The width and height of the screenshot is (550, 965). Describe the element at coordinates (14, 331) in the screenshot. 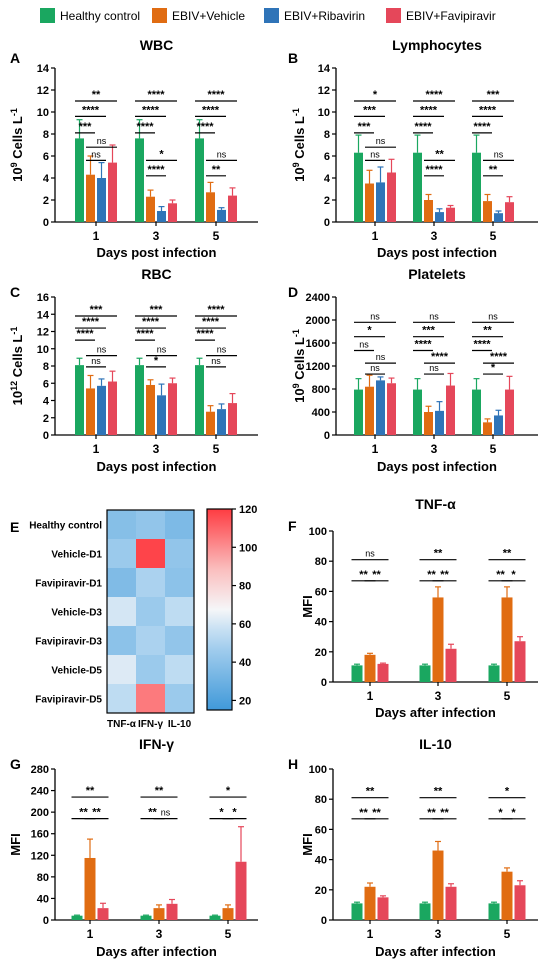

I see `y-axis-label-unit-exponent: -1` at that location.